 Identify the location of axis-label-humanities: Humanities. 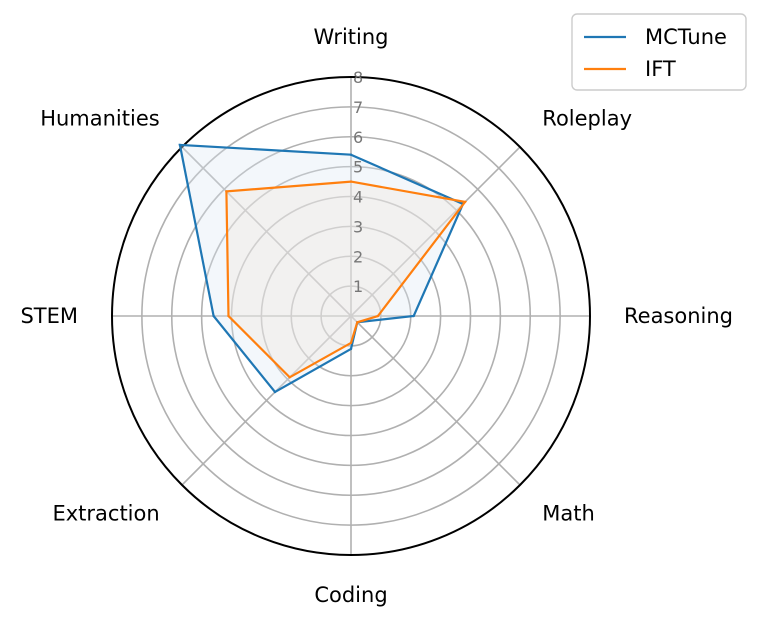
(100, 119).